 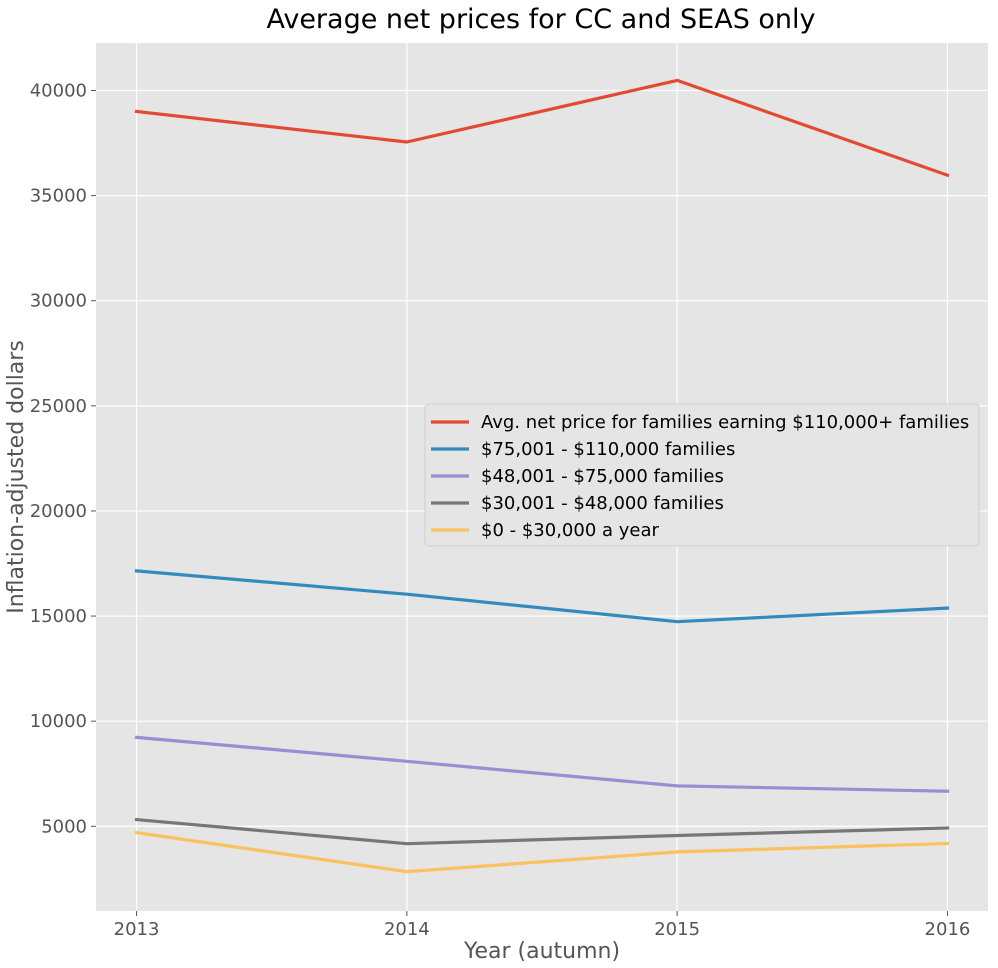 I want to click on y-axis-label: Inflation-adjusted dollars, so click(x=16, y=477).